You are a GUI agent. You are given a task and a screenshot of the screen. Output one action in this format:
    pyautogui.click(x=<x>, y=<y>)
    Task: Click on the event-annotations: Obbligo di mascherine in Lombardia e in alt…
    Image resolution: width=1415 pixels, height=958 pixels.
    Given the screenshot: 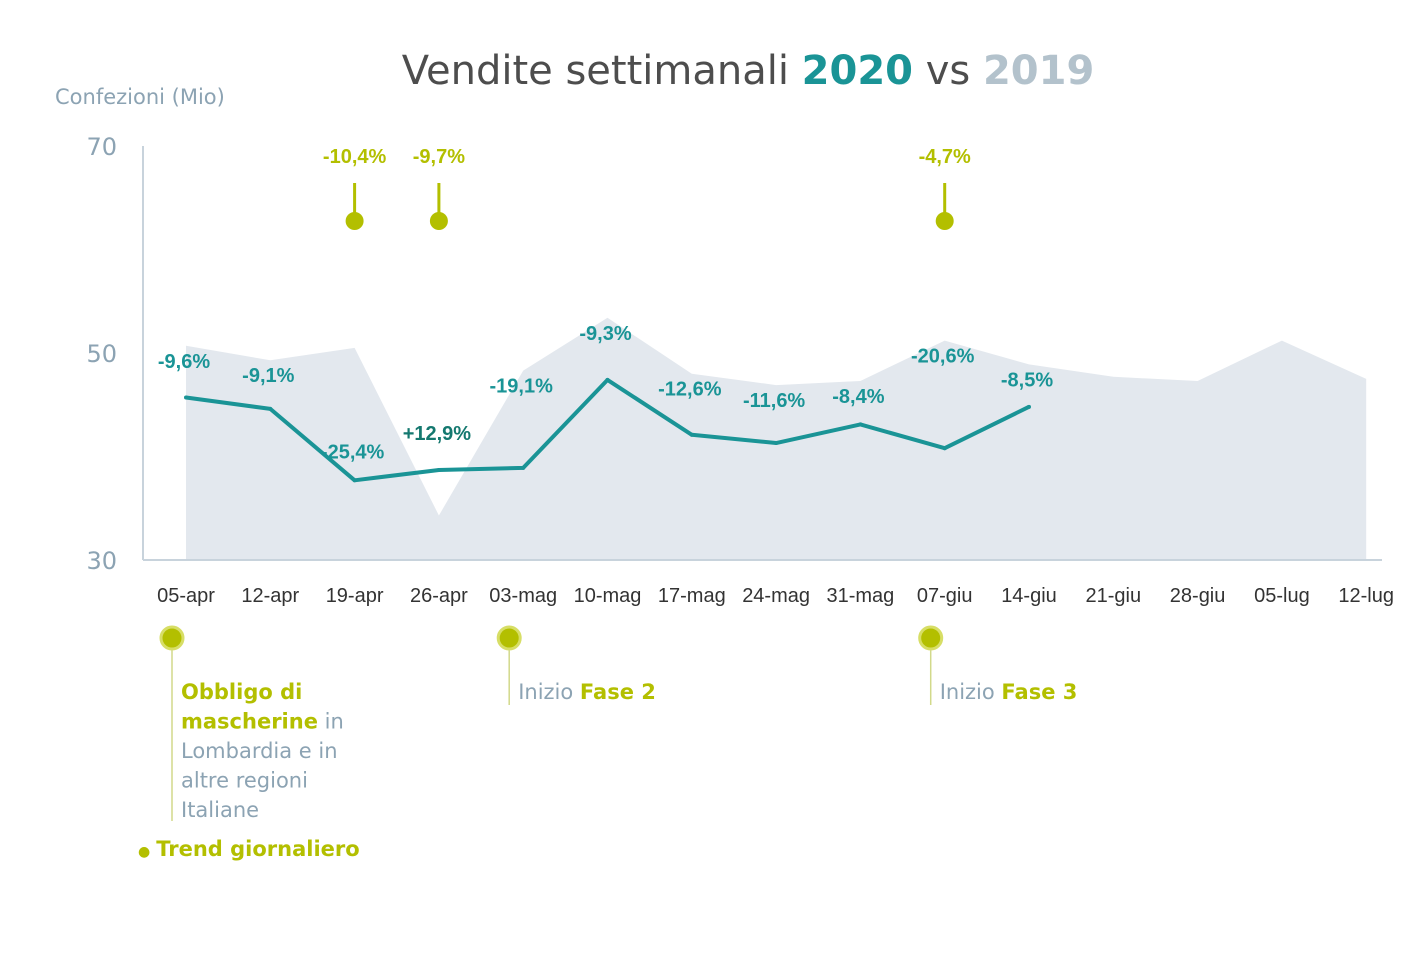 What is the action you would take?
    pyautogui.click(x=618, y=723)
    